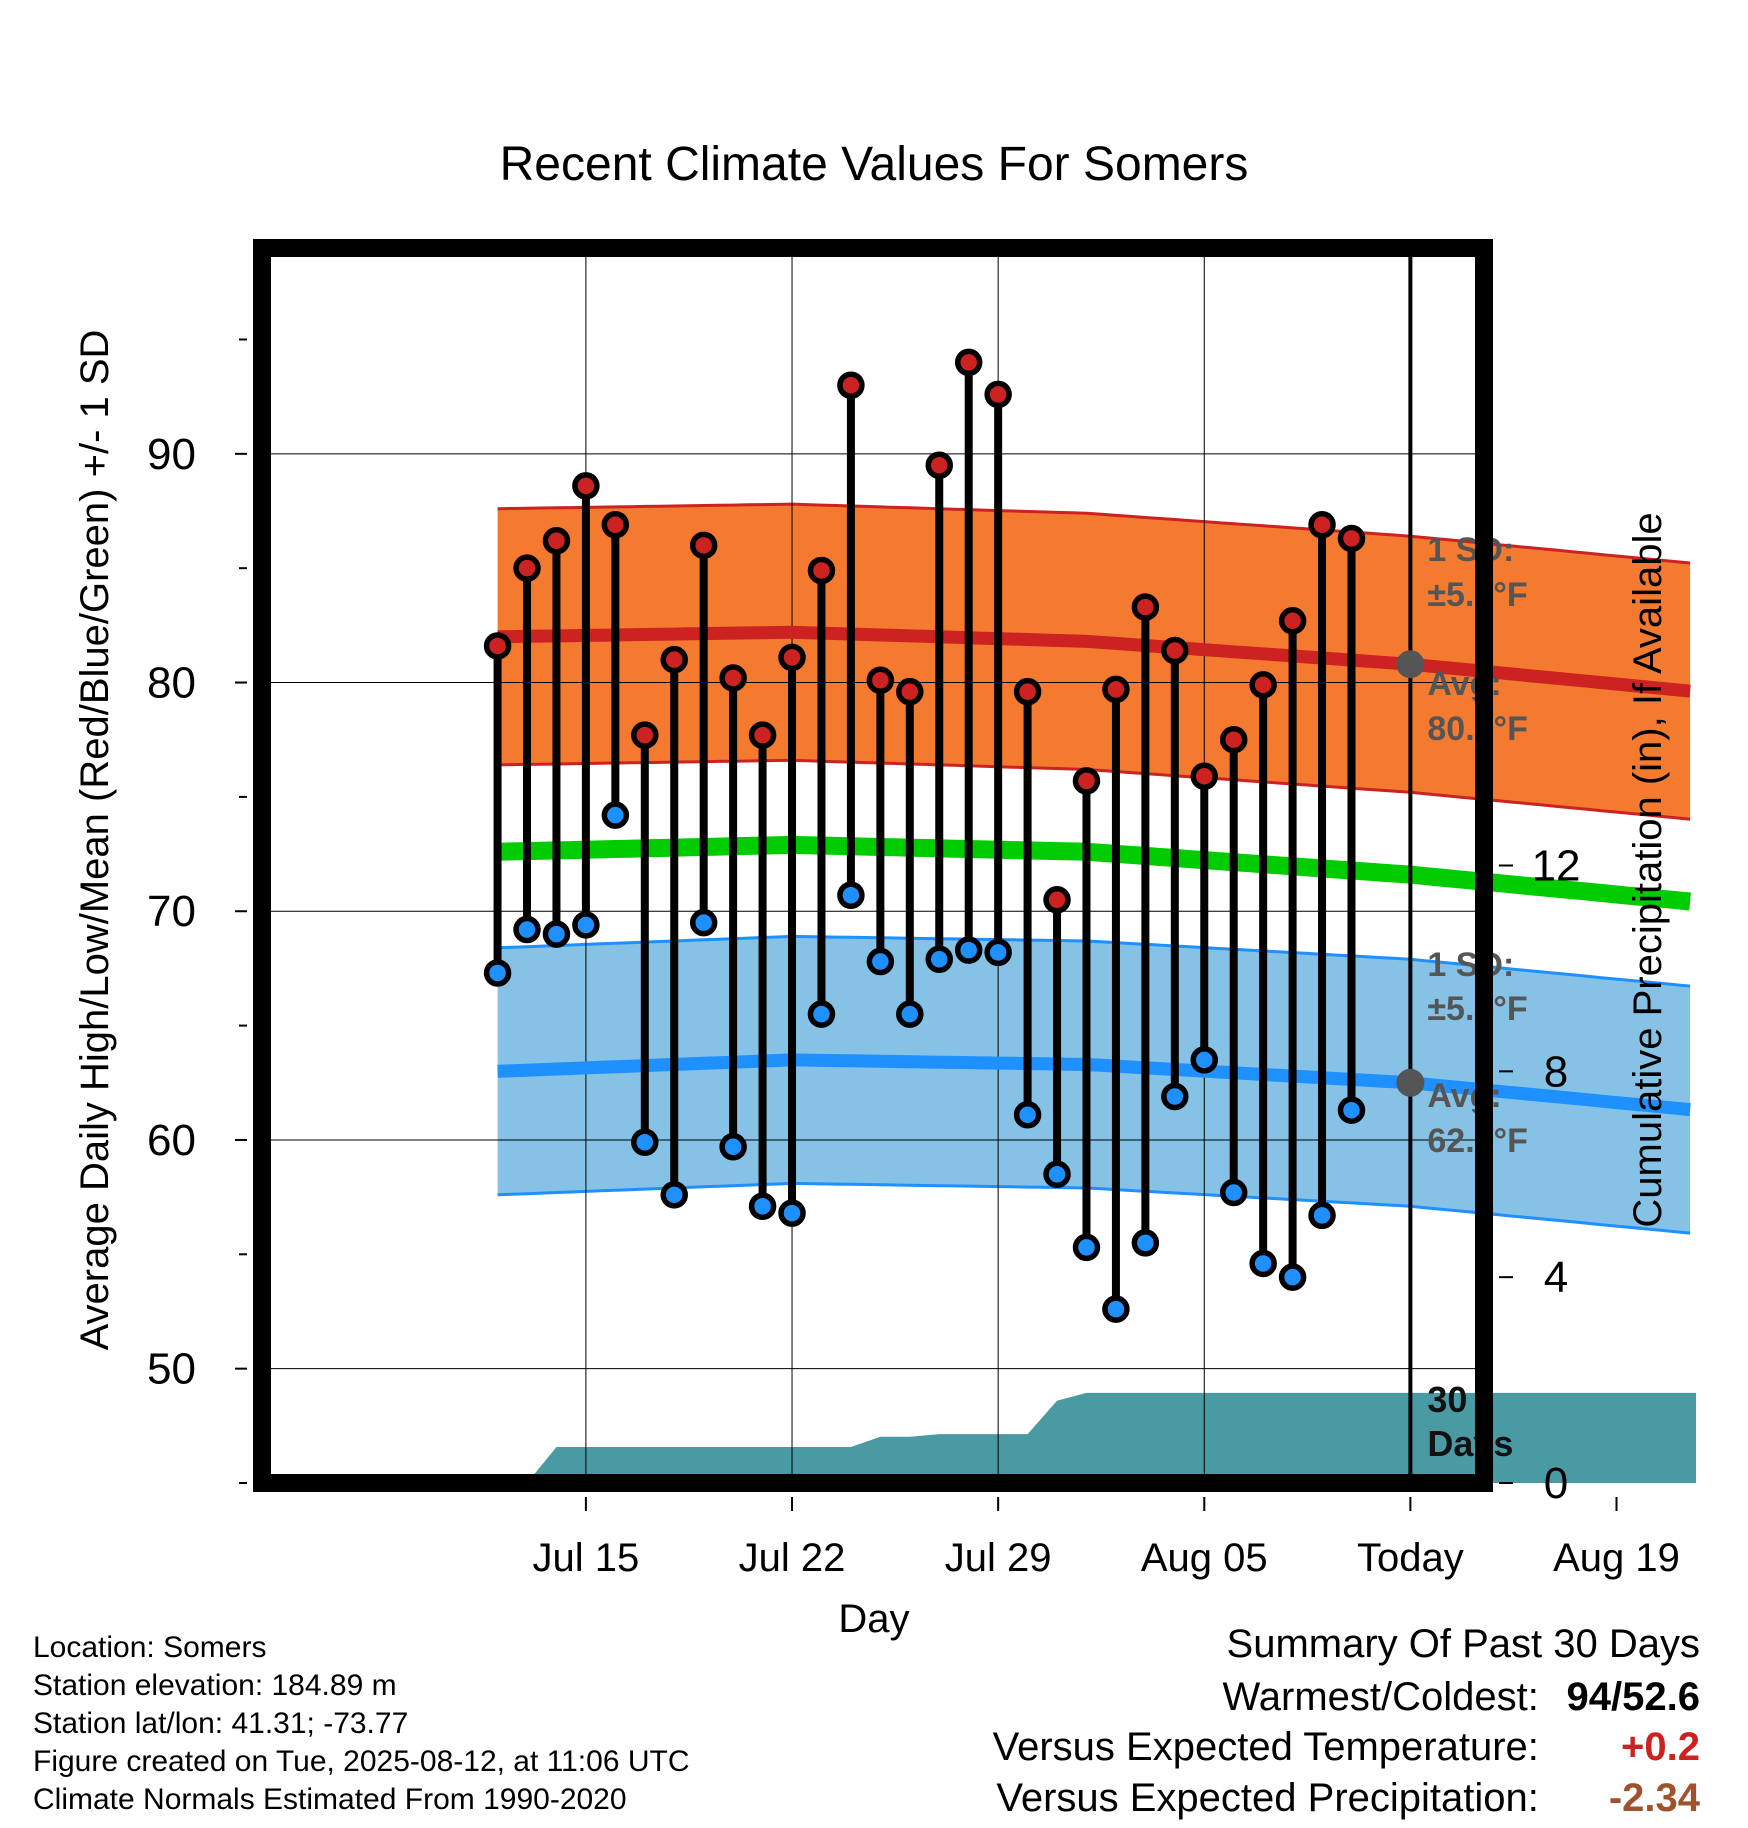 This screenshot has height=1828, width=1748. What do you see at coordinates (1660, 1747) in the screenshot?
I see `summary-temp-value: +0.2` at bounding box center [1660, 1747].